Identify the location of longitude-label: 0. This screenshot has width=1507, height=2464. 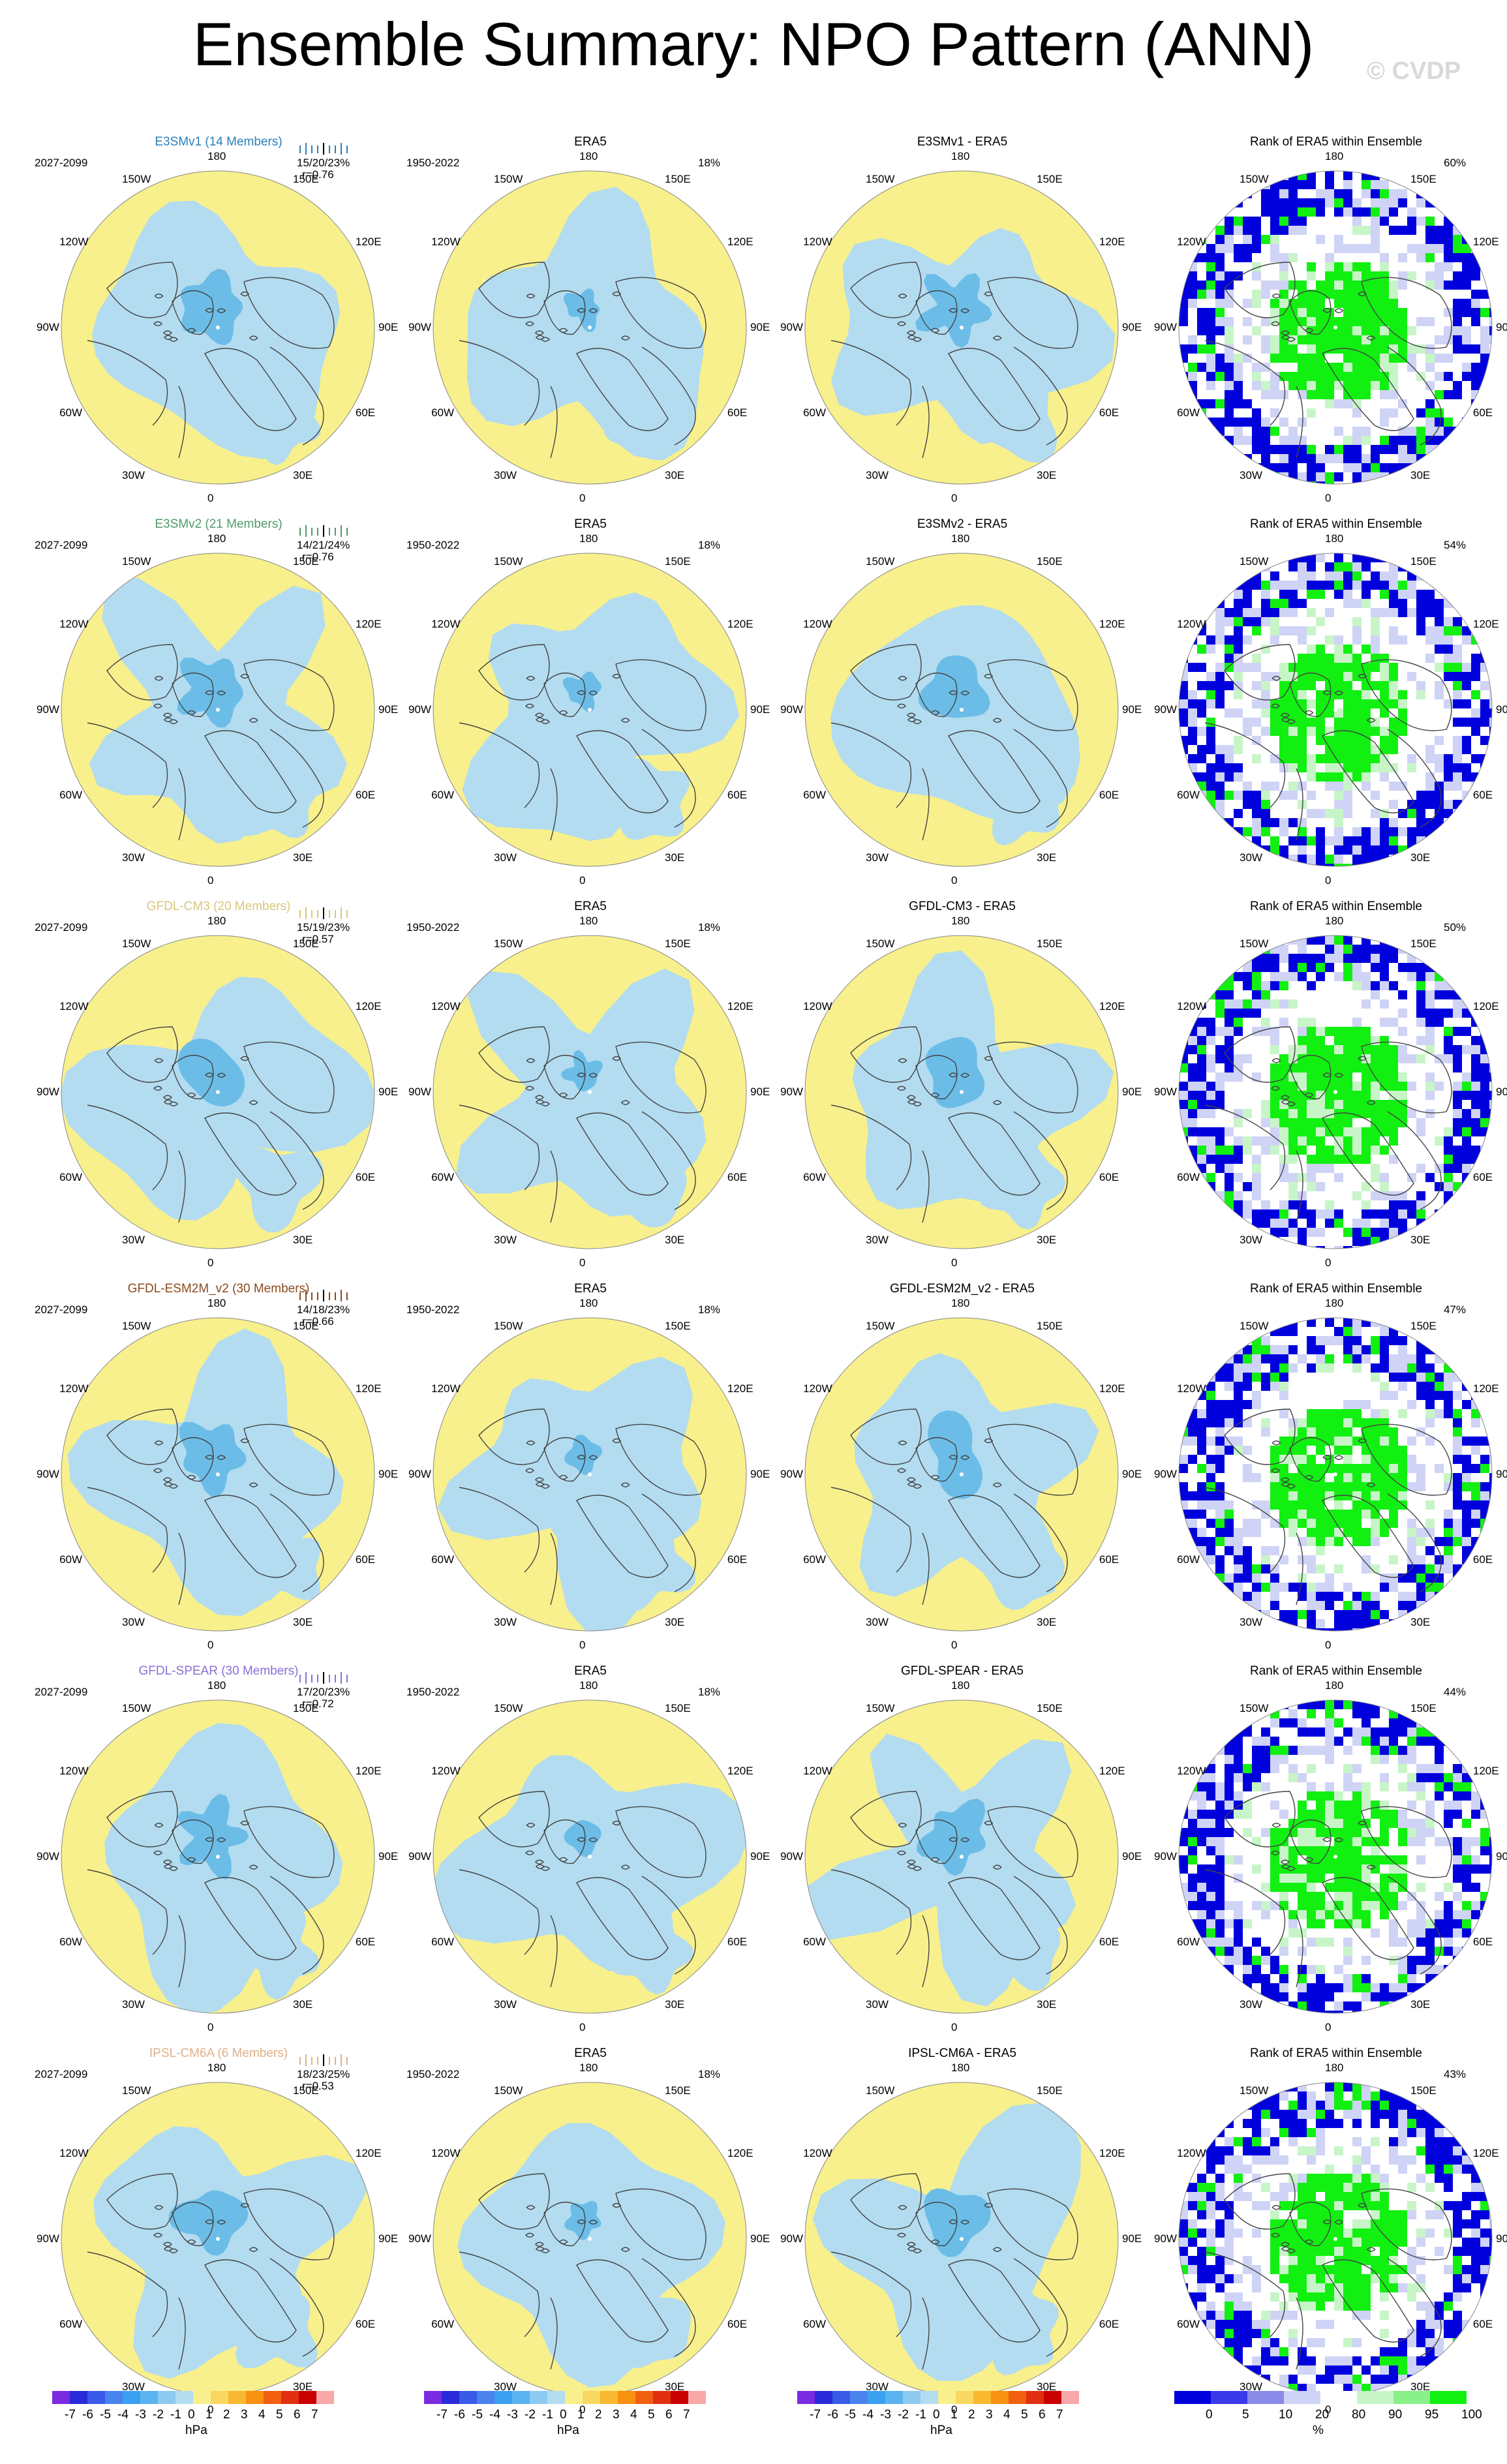
(1328, 498).